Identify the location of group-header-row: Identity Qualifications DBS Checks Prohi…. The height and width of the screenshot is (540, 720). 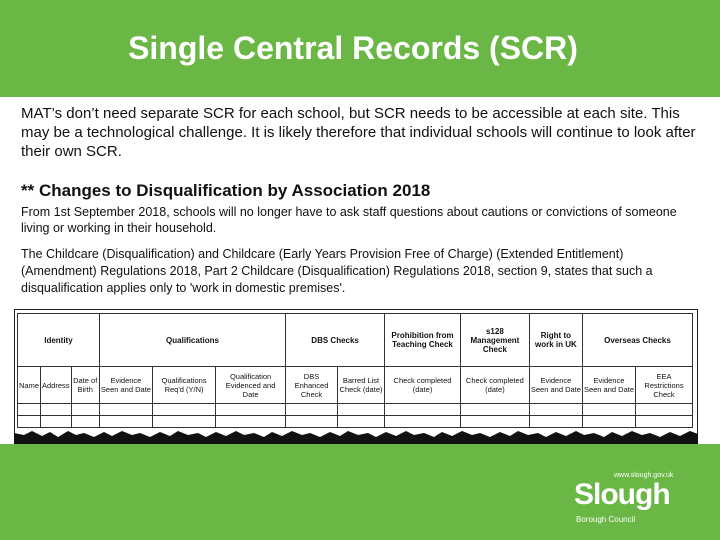
(355, 340).